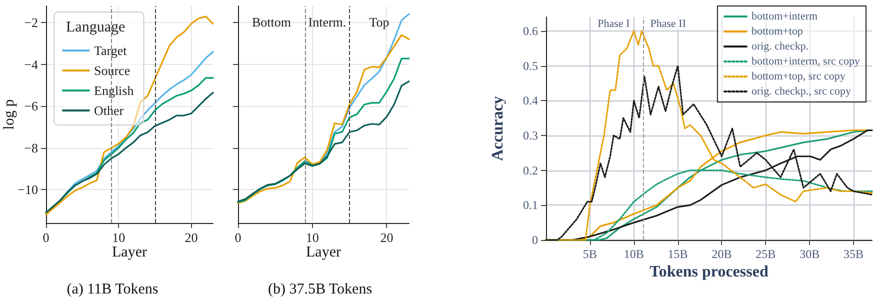  Describe the element at coordinates (530, 31) in the screenshot. I see `y-tick-label: 0.6` at that location.